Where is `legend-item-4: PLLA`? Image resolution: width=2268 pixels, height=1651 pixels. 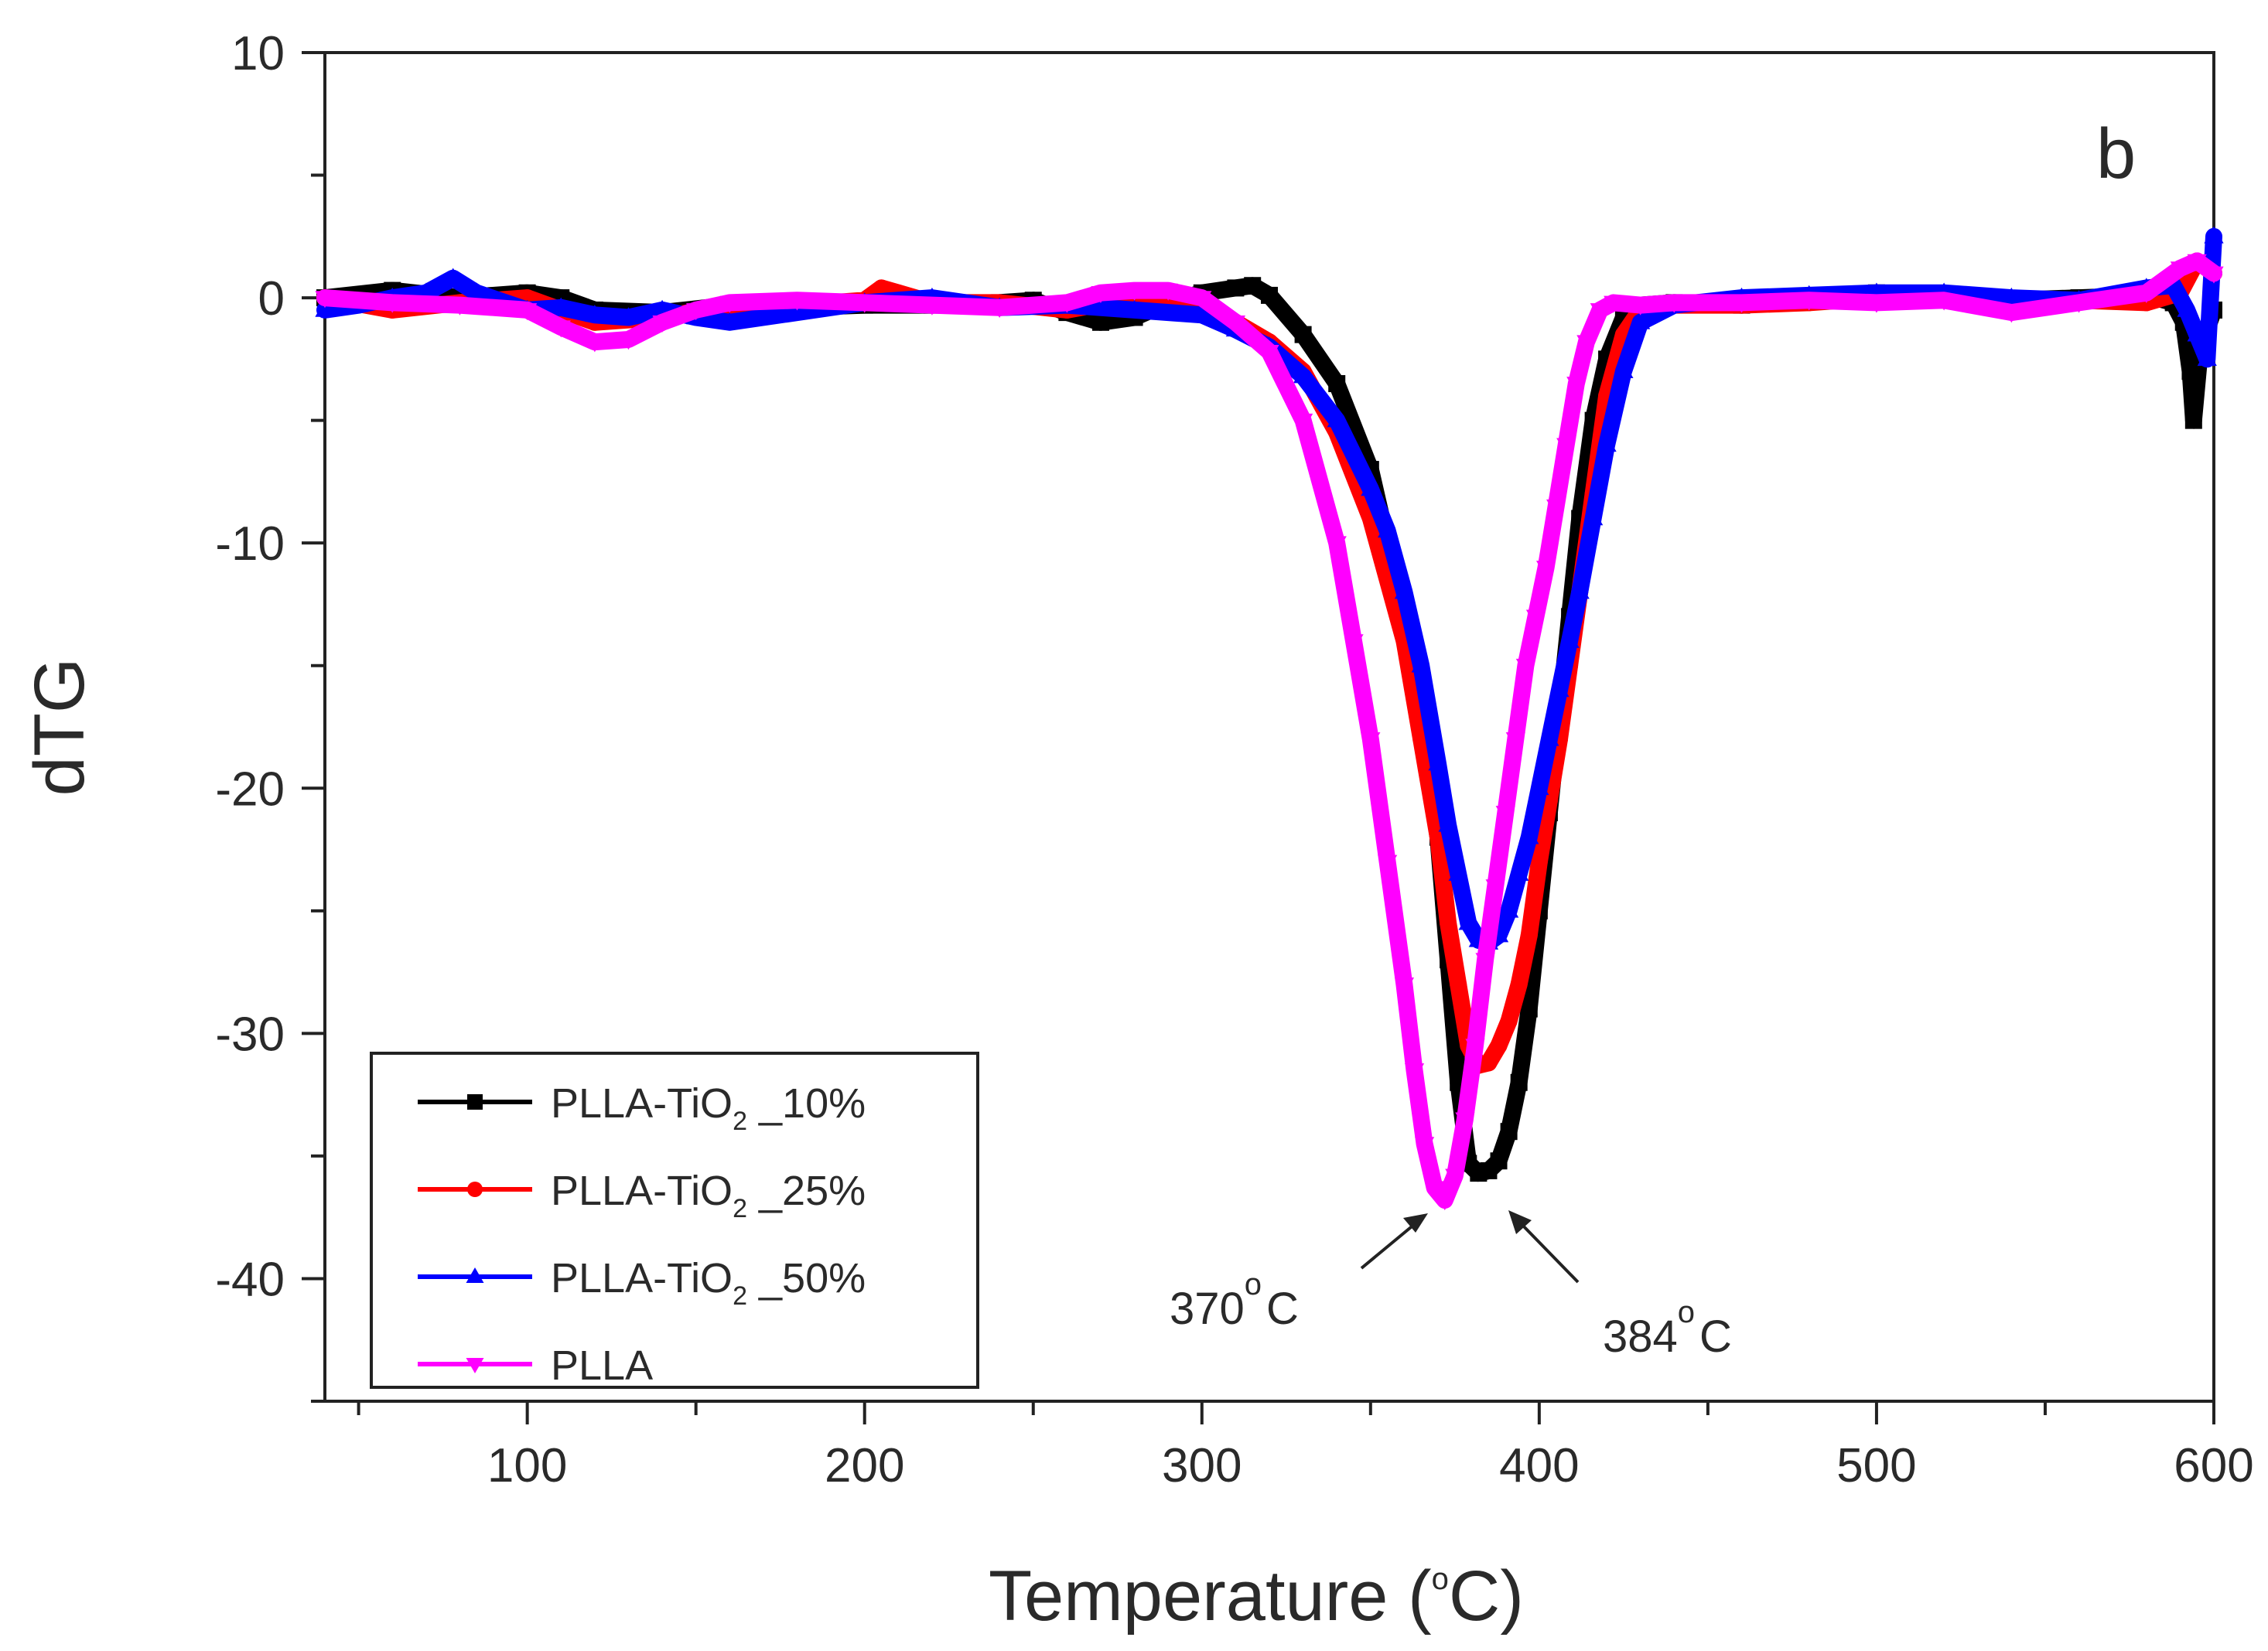 legend-item-4: PLLA is located at coordinates (535, 1365).